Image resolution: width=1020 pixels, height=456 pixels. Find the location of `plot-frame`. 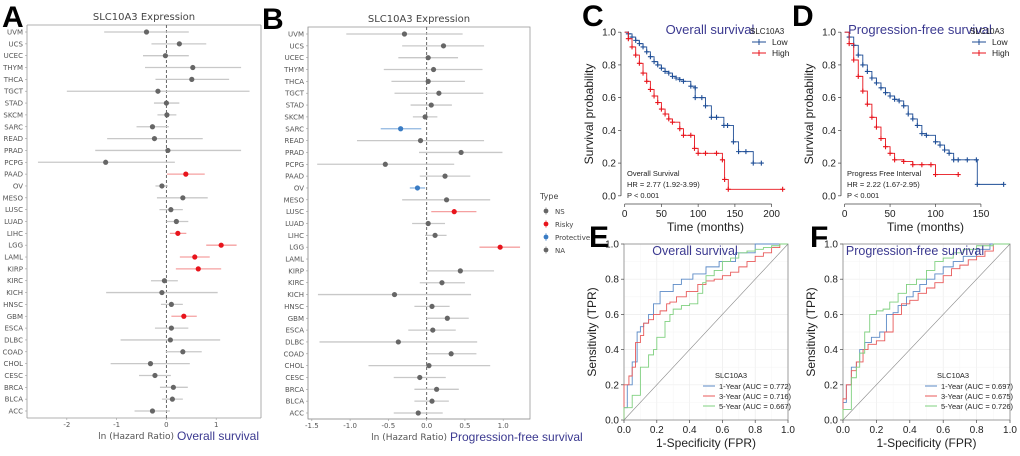

plot-frame is located at coordinates (706, 332).